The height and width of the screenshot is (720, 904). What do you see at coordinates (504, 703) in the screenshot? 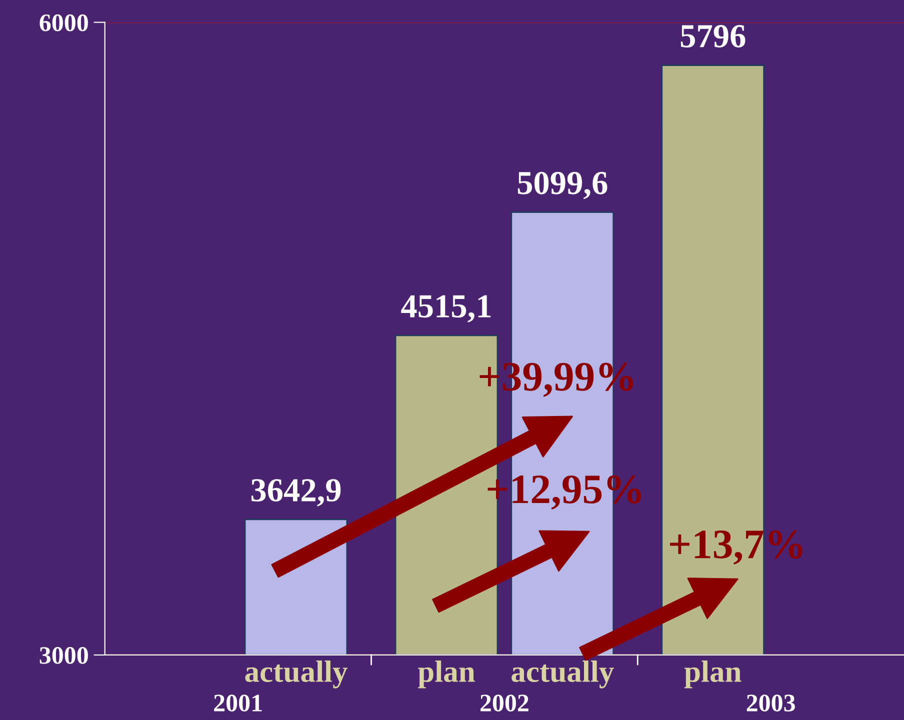
I see `x-tick-label: 2002` at bounding box center [504, 703].